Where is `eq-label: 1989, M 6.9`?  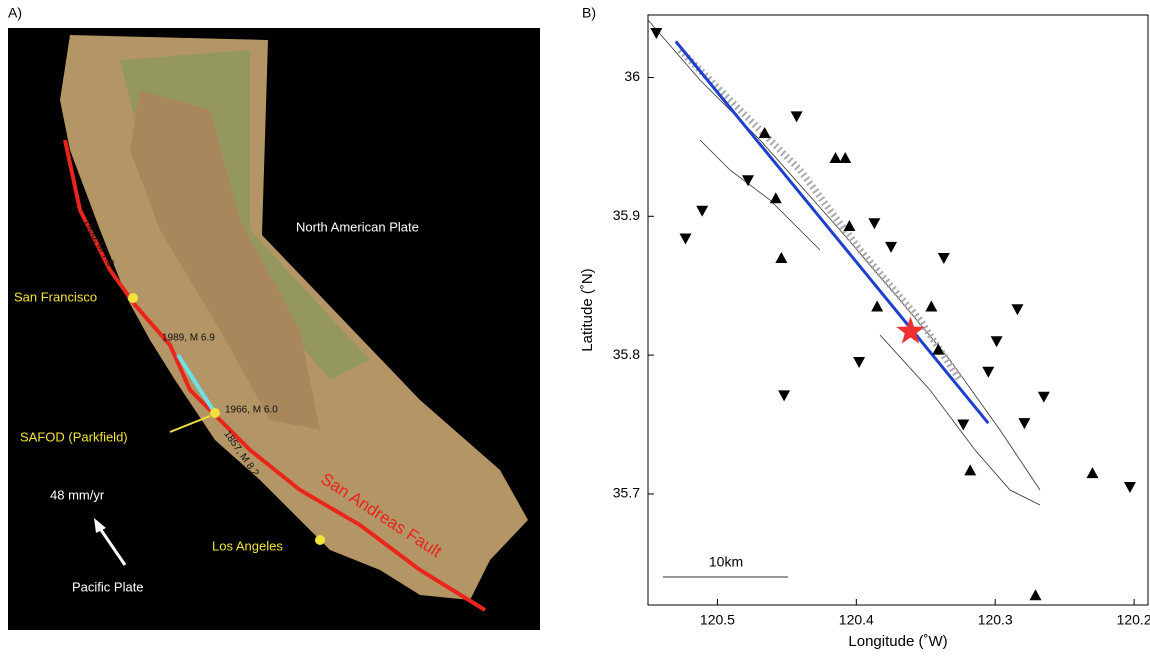 eq-label: 1989, M 6.9 is located at coordinates (188, 338).